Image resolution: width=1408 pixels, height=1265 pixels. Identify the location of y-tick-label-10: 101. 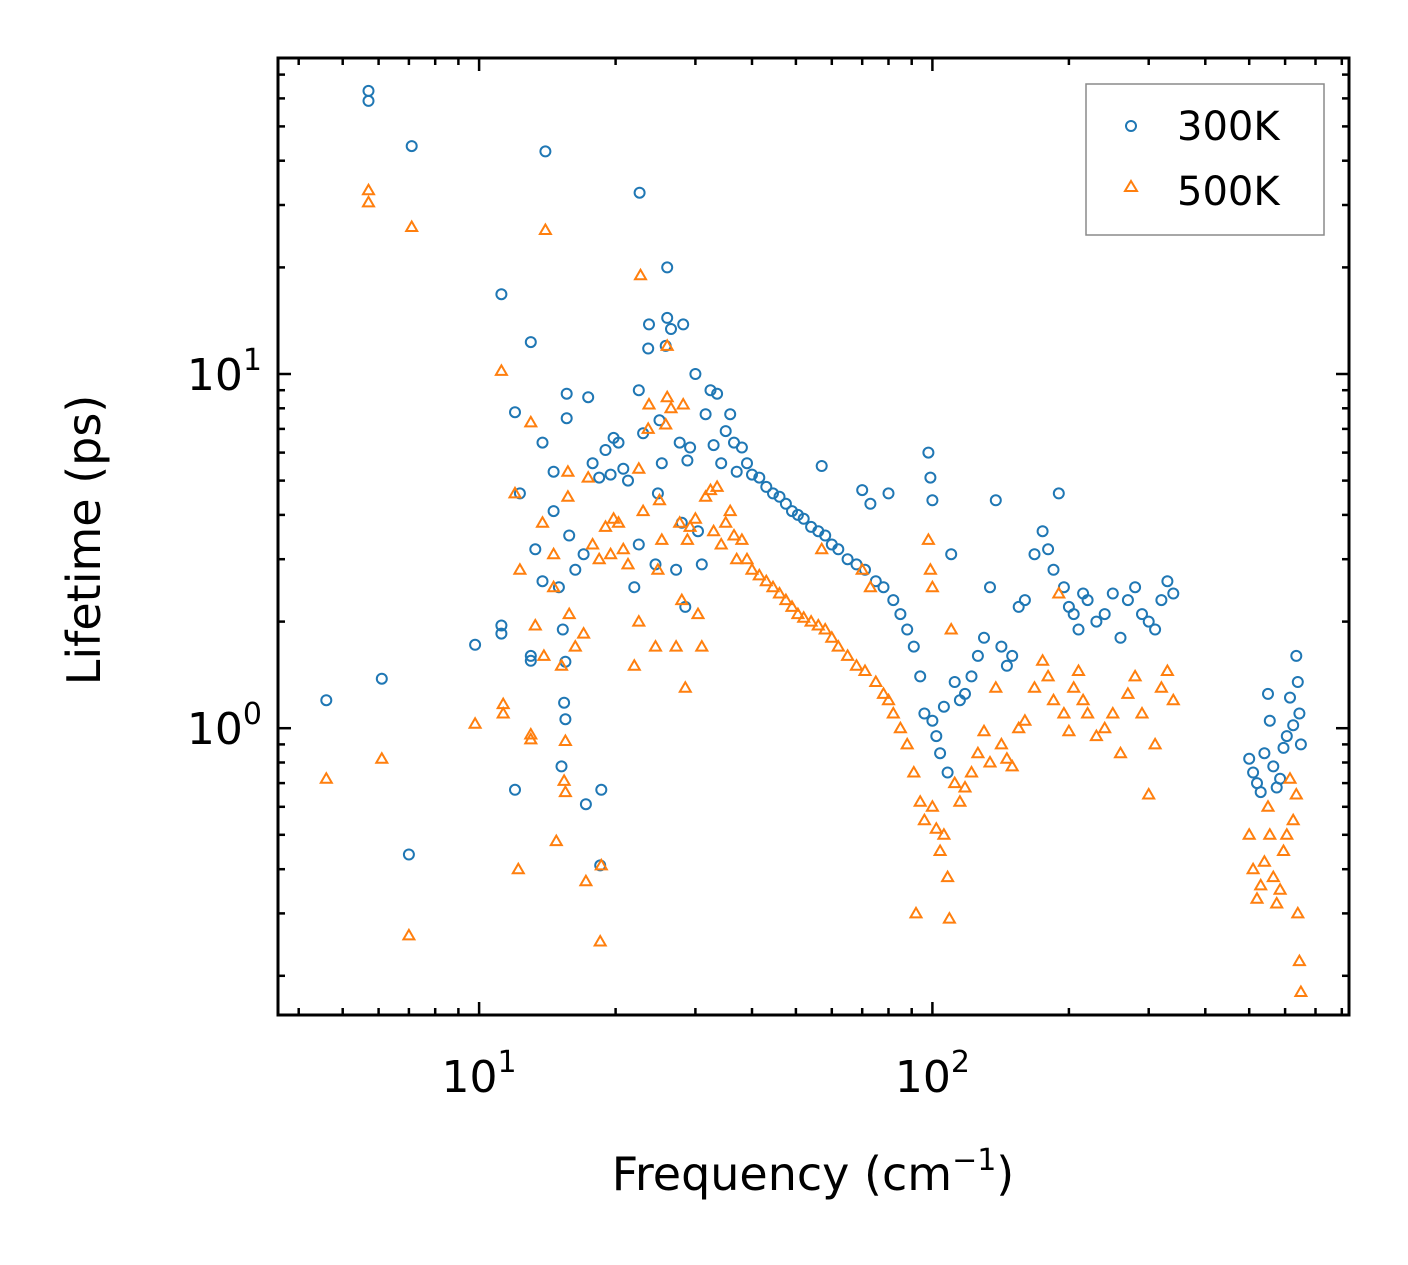
(224, 372).